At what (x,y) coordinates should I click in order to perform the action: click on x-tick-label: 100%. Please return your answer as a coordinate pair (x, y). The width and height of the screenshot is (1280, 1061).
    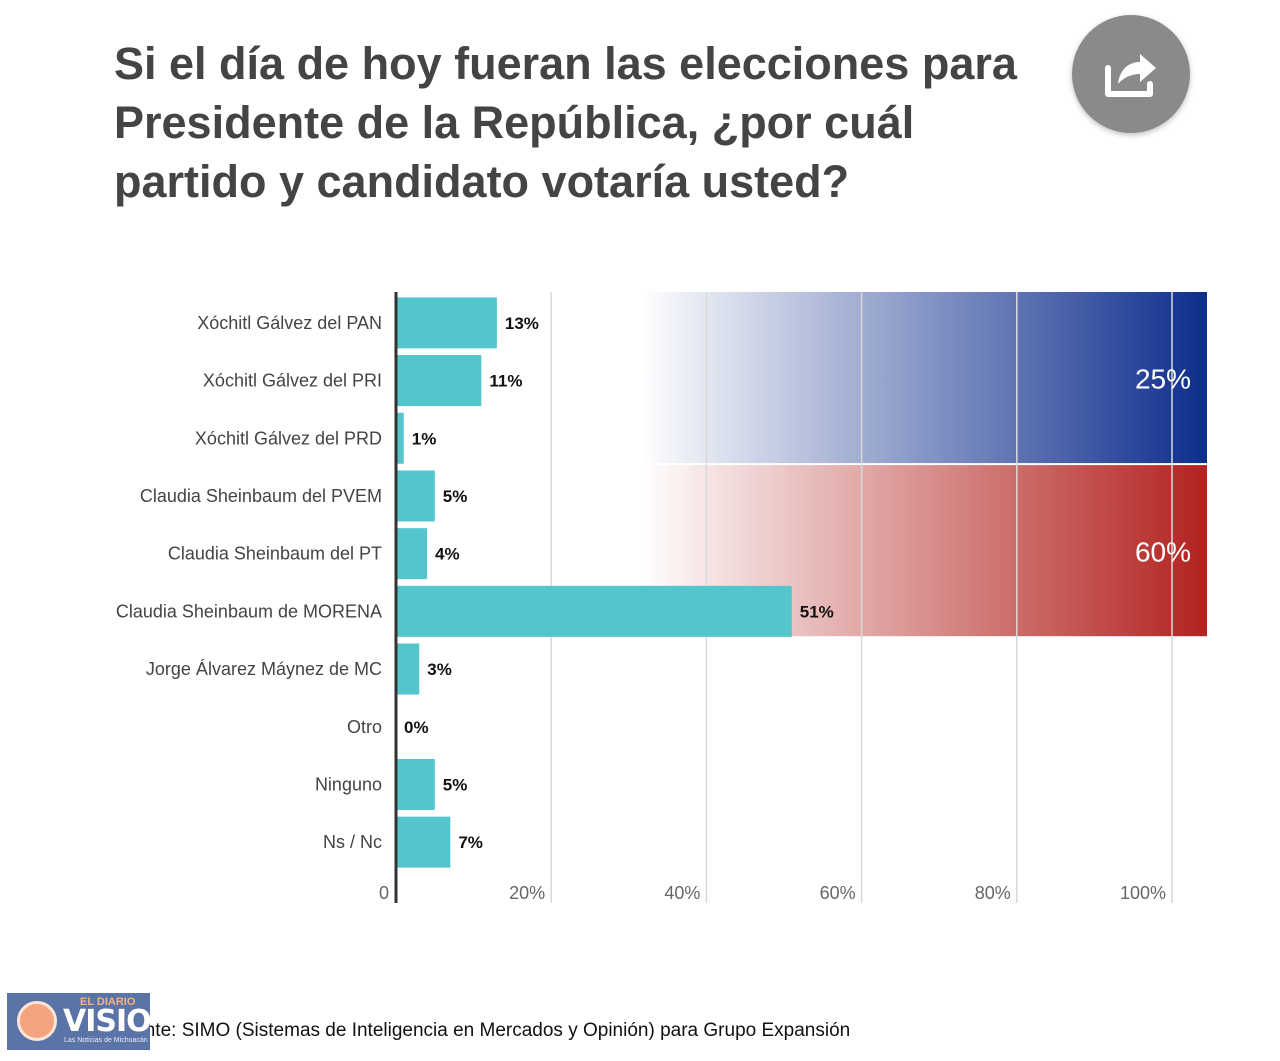
    Looking at the image, I should click on (1143, 893).